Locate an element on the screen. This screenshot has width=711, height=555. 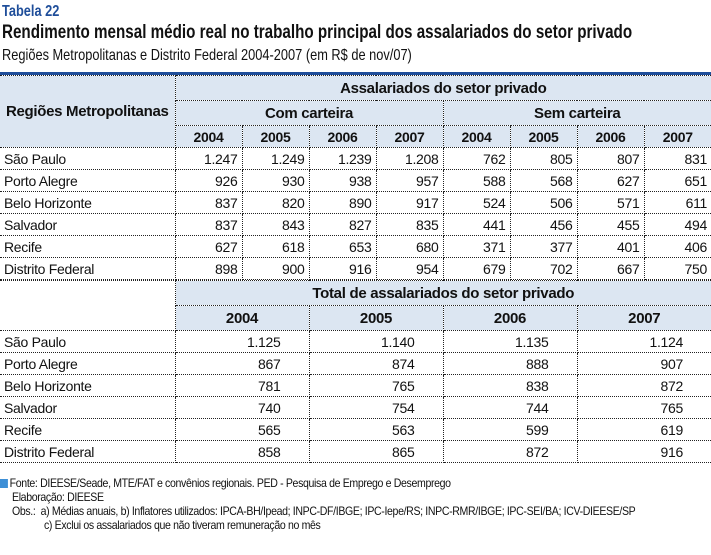
value-cell: 441 is located at coordinates (476, 224).